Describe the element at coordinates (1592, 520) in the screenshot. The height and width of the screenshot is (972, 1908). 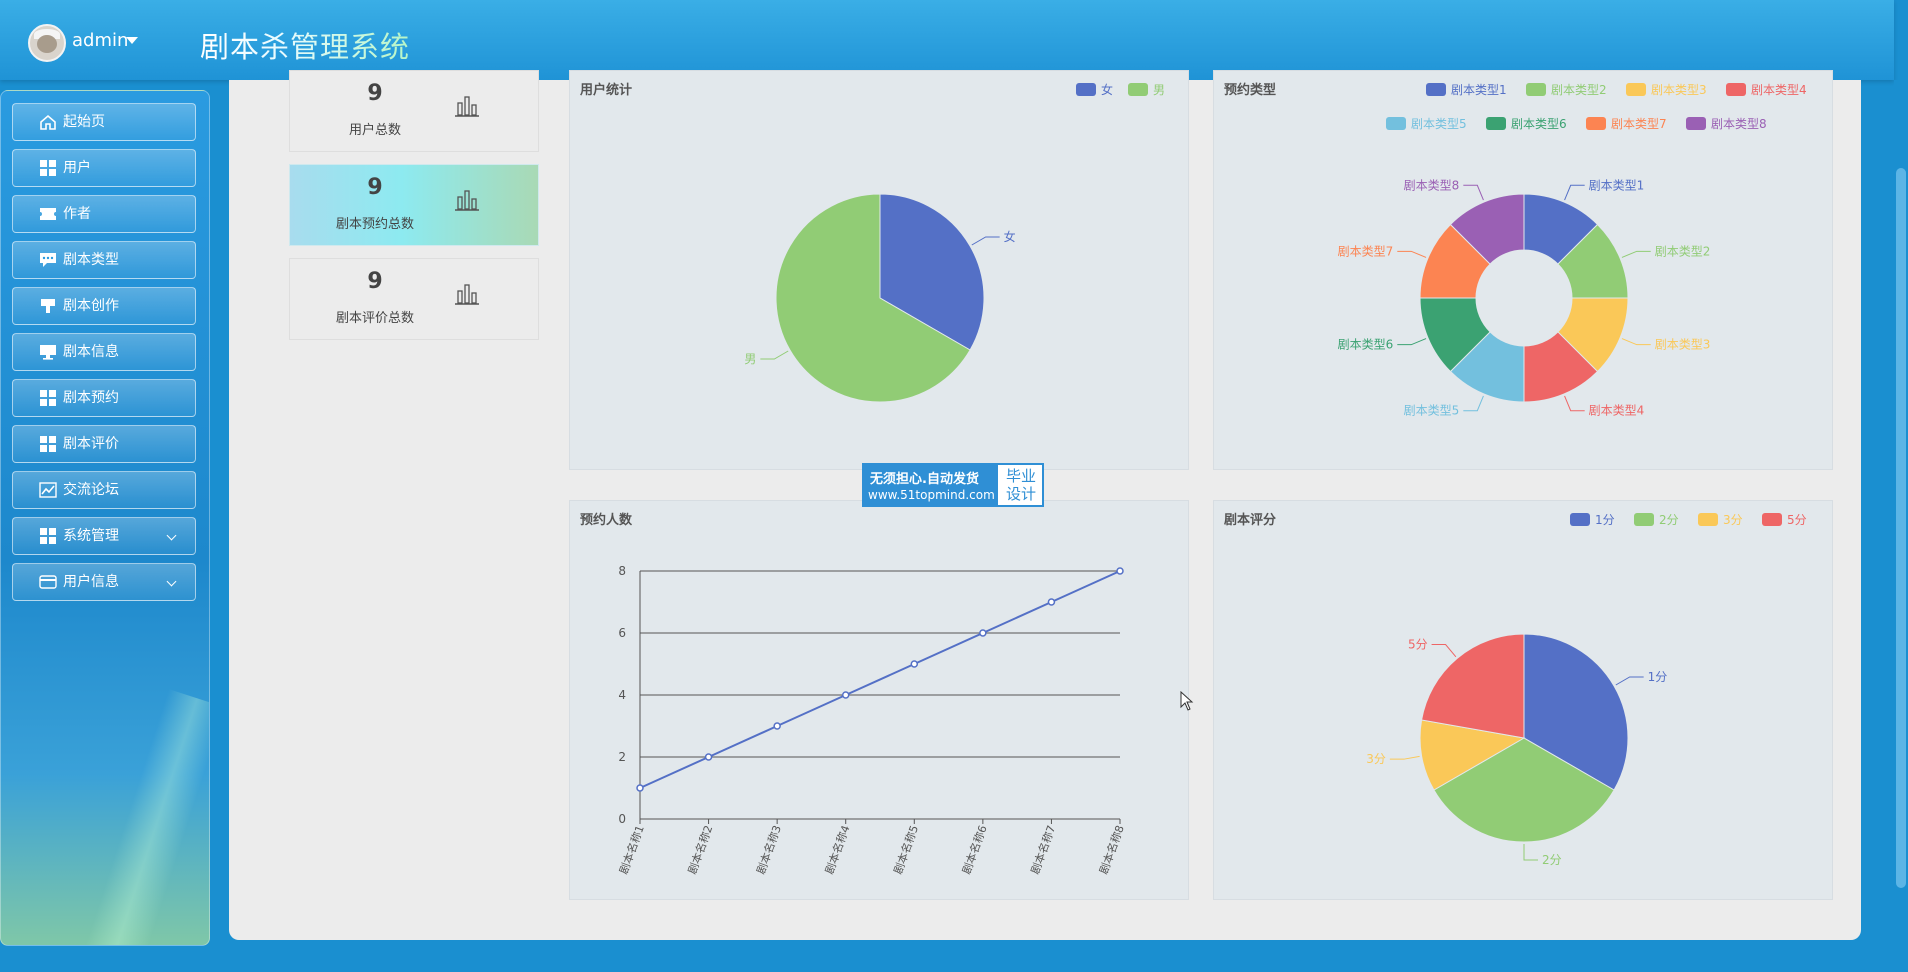
I see `legend-item: 1分` at that location.